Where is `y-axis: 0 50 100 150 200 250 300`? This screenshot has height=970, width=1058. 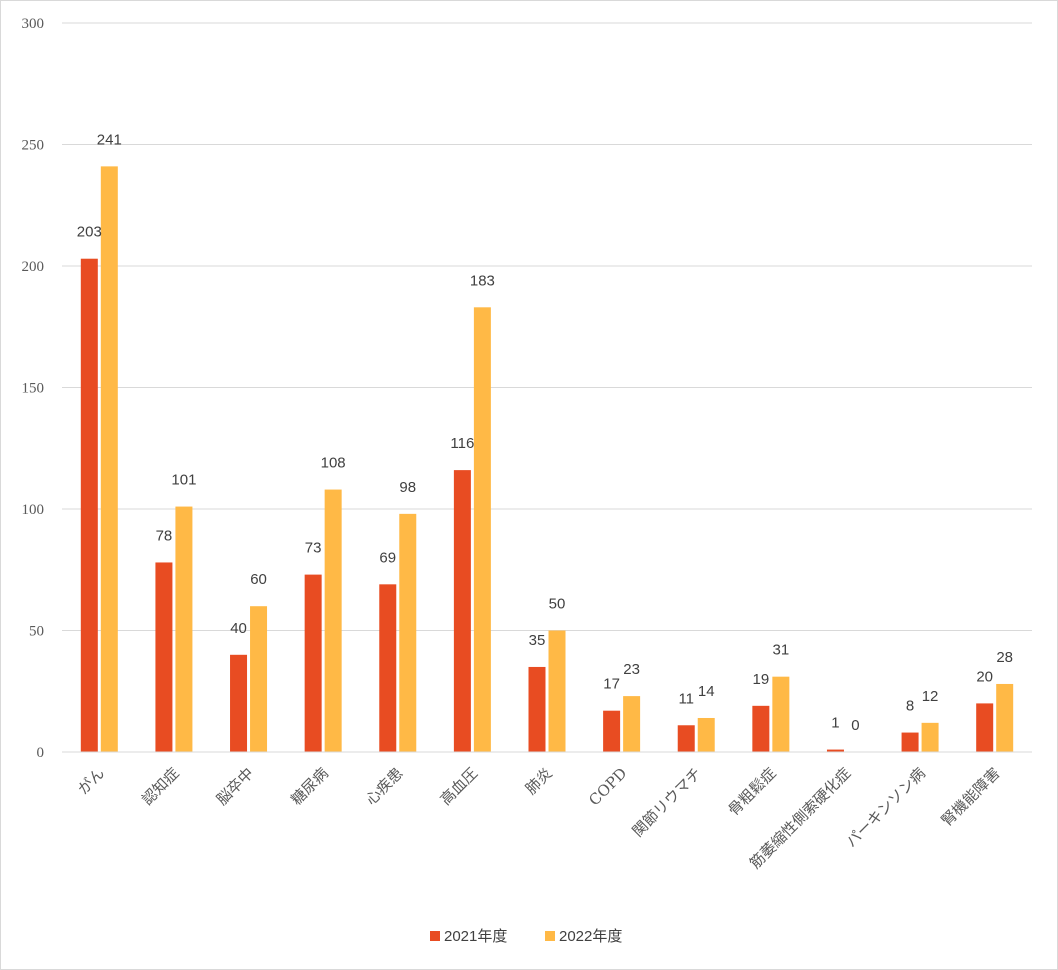
y-axis: 0 50 100 150 200 250 300 is located at coordinates (33, 388).